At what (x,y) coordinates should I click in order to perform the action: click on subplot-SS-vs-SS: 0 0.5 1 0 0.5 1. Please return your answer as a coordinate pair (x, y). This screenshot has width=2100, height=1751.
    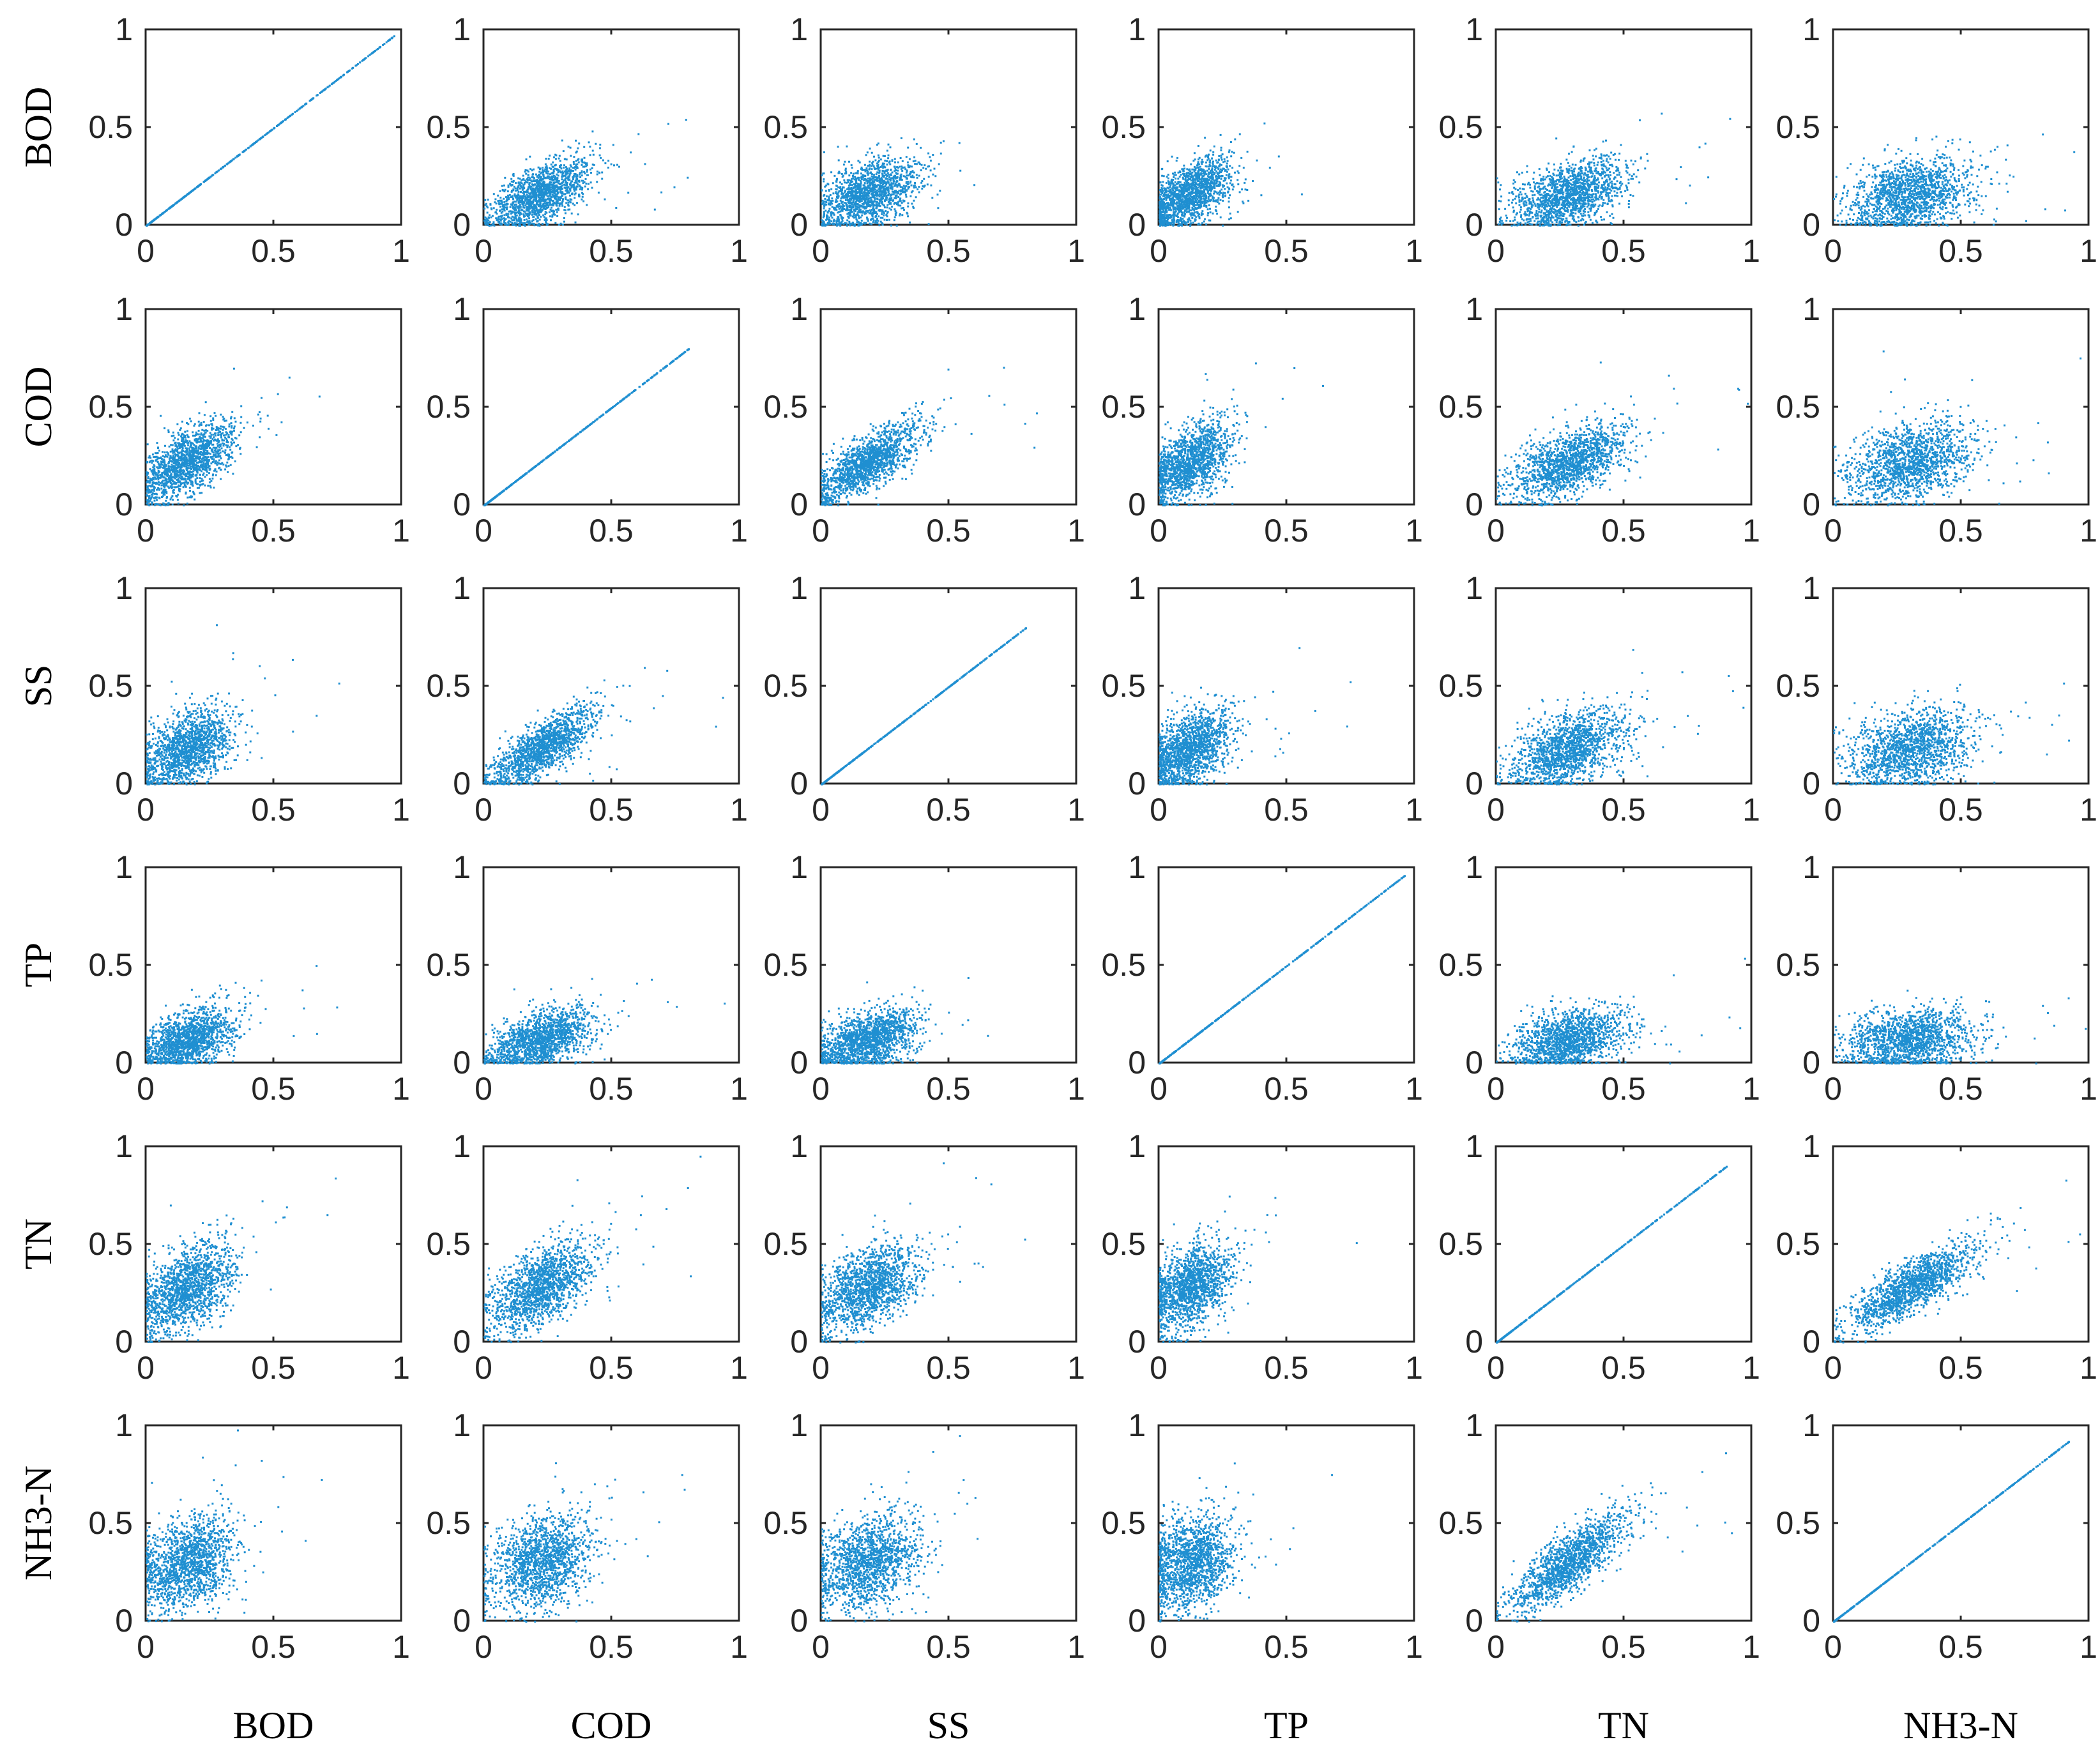
    Looking at the image, I should click on (923, 699).